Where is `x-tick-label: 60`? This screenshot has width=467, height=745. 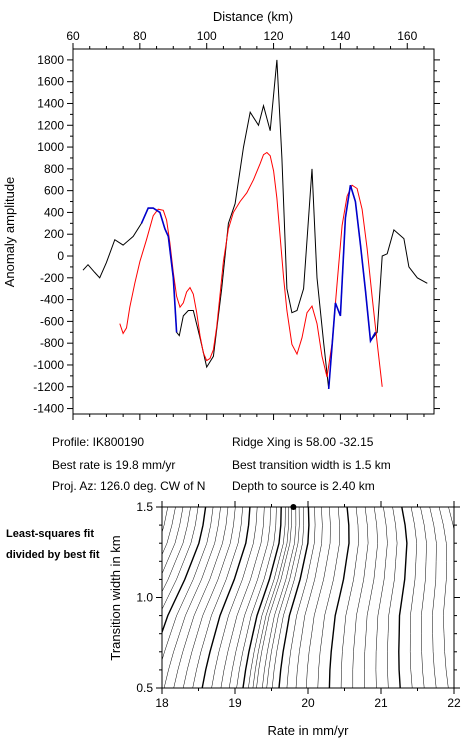 x-tick-label: 60 is located at coordinates (73, 36).